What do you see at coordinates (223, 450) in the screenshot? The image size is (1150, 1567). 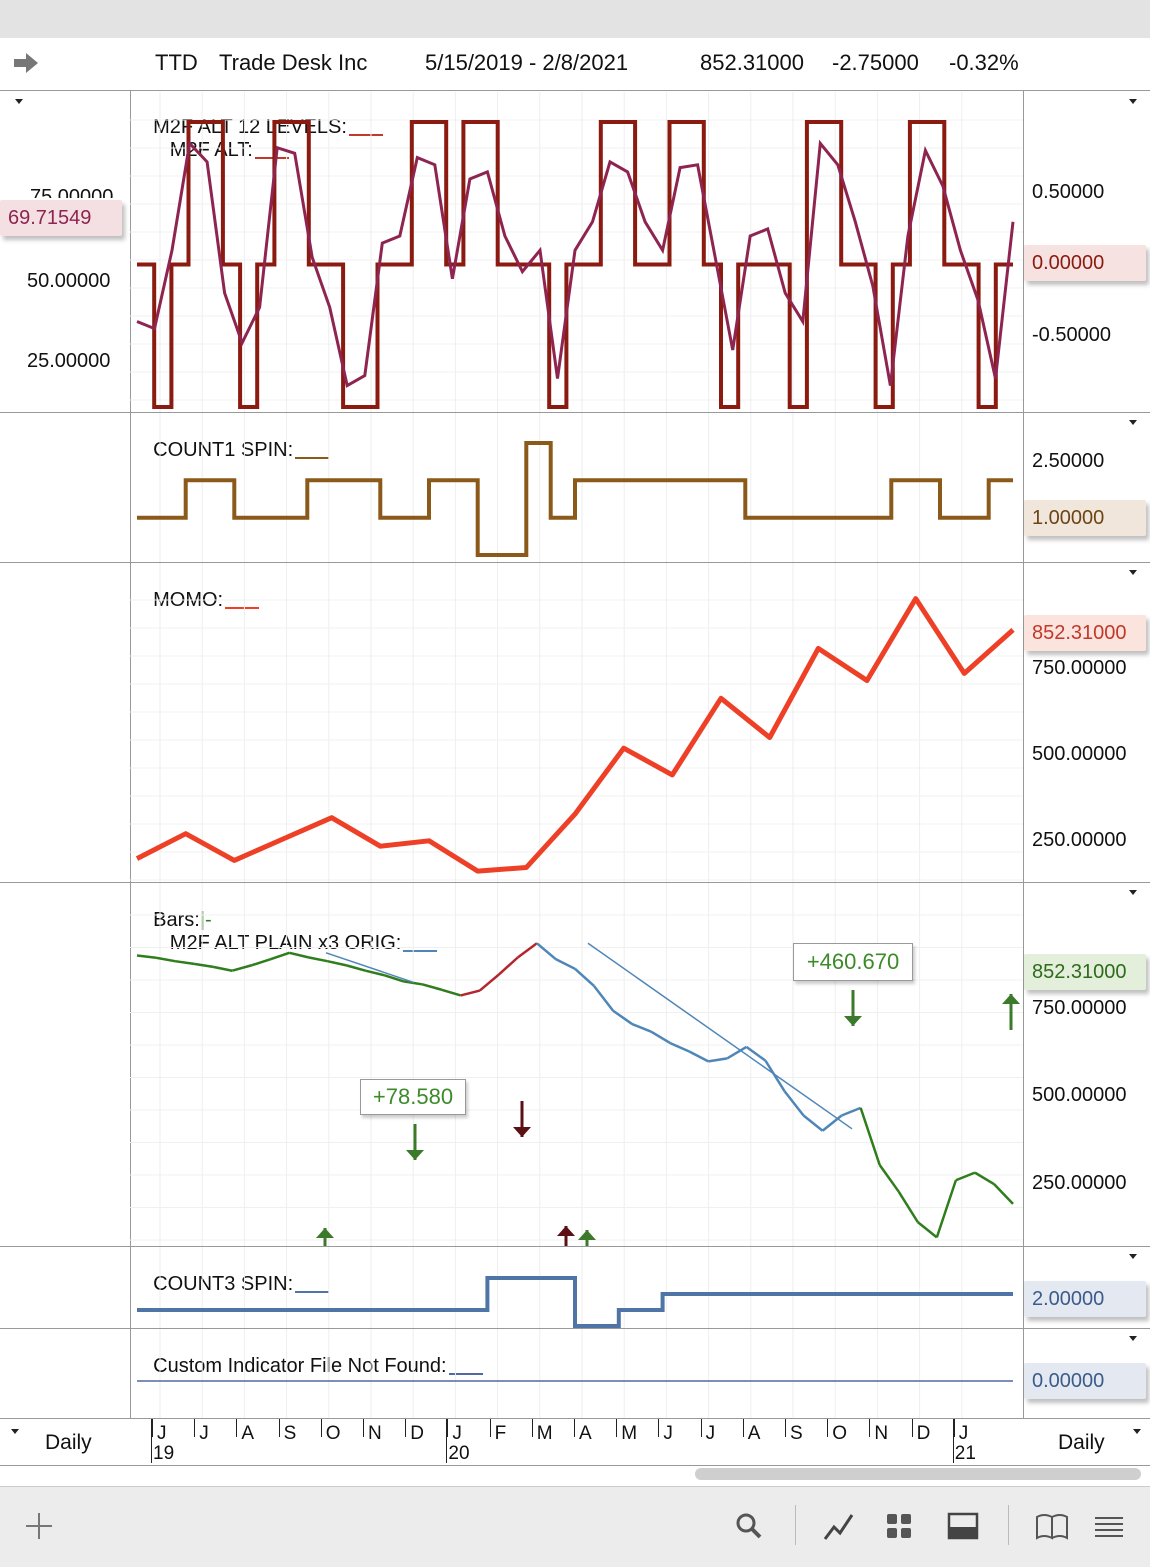 I see `count1-label: COUNT1 SPIN:` at bounding box center [223, 450].